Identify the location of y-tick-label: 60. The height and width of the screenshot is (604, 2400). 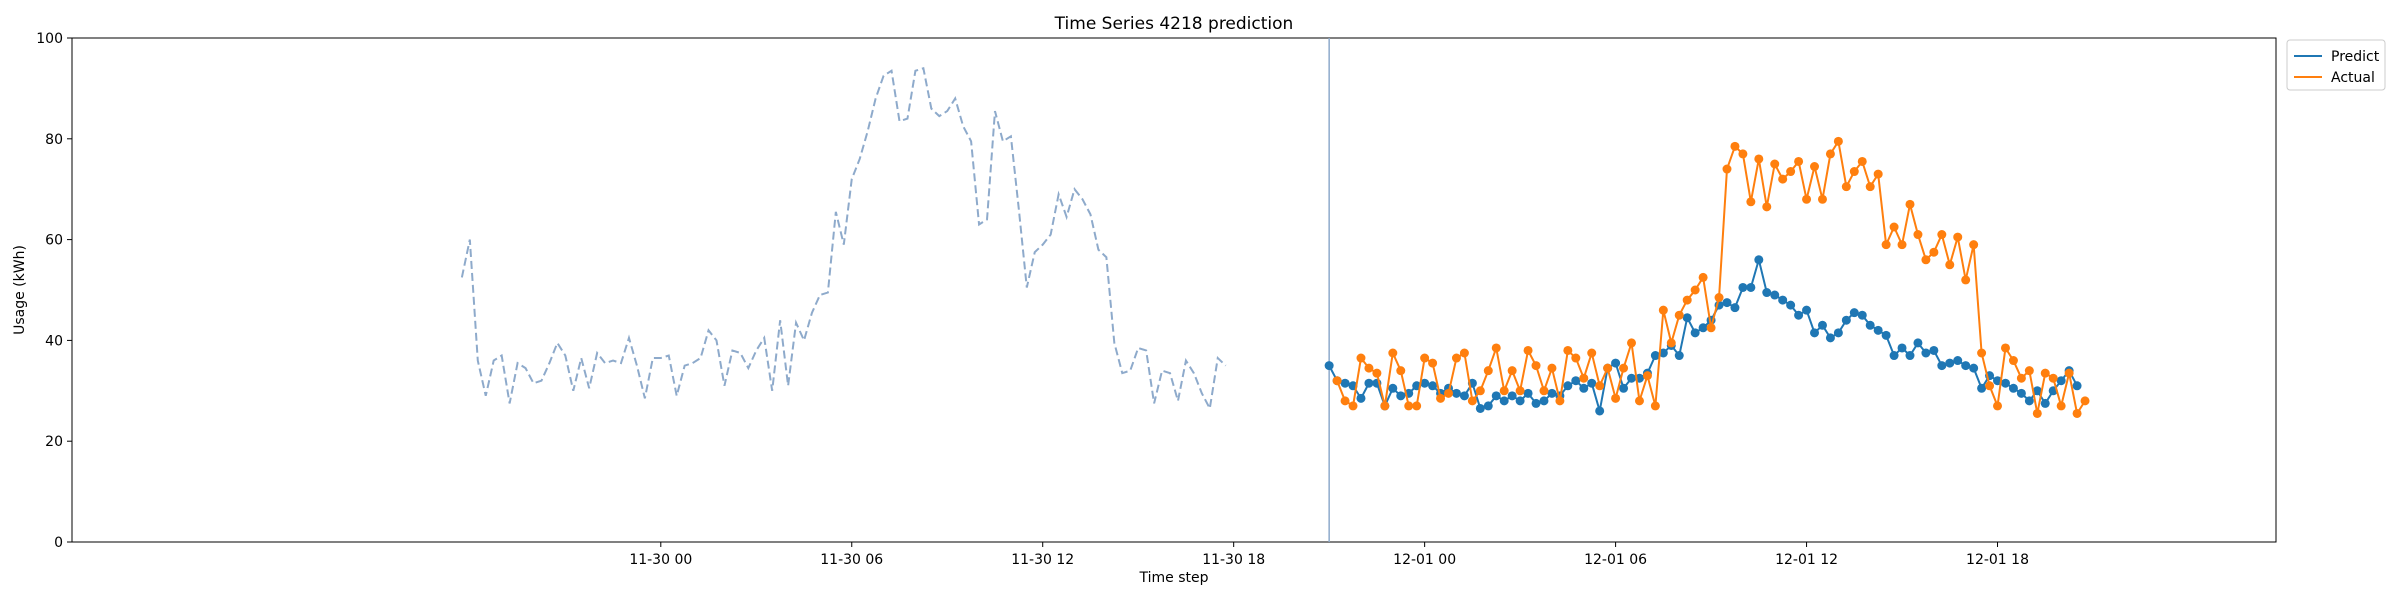
(54, 241).